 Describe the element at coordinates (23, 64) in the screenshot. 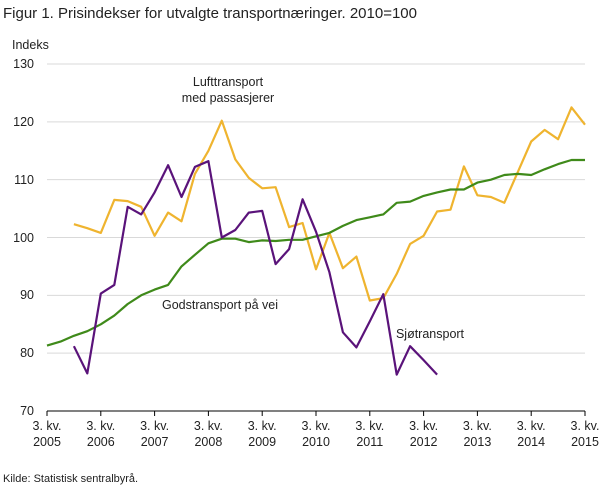

I see `y-tick-label: 130` at that location.